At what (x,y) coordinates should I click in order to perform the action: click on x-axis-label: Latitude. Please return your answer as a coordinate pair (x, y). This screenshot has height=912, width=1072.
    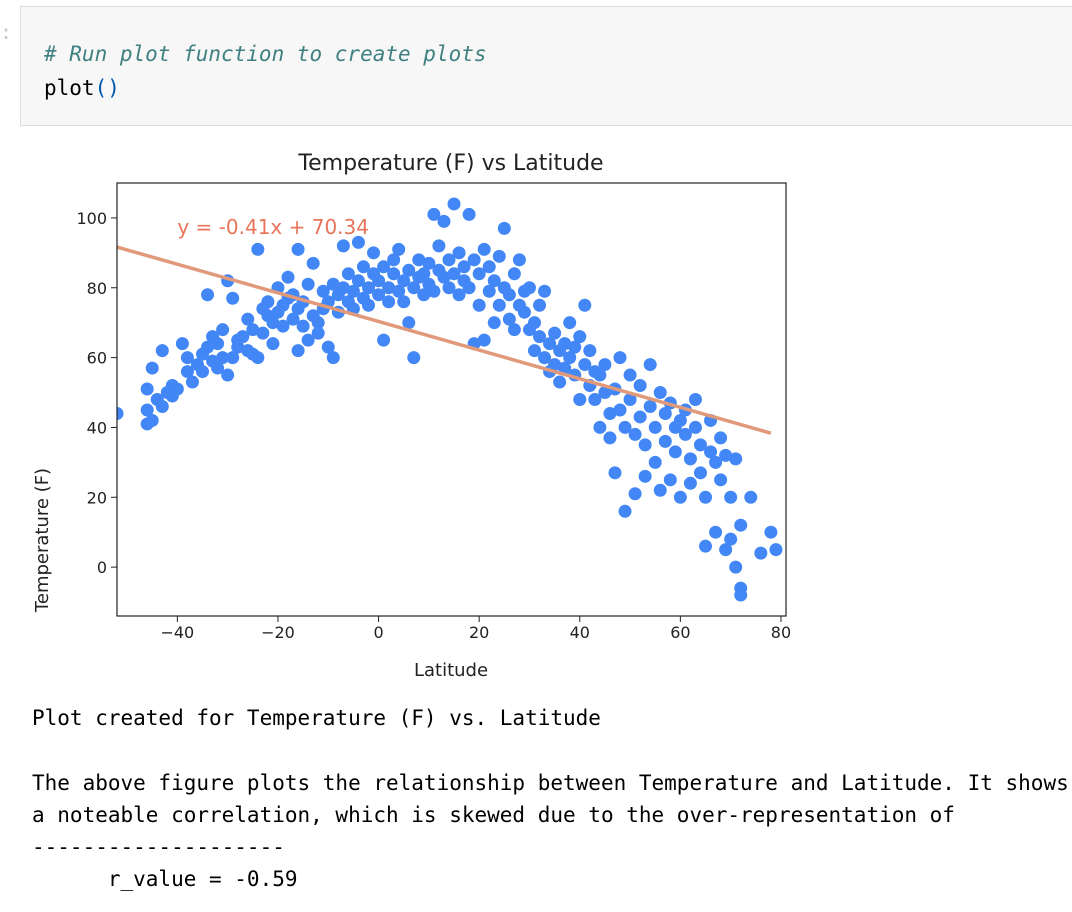
    Looking at the image, I should click on (451, 670).